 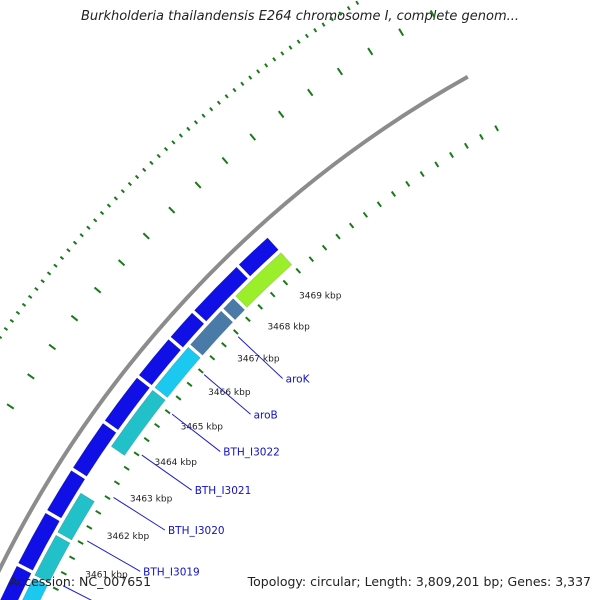 What do you see at coordinates (171, 572) in the screenshot?
I see `gene-label: BTH_I3019` at bounding box center [171, 572].